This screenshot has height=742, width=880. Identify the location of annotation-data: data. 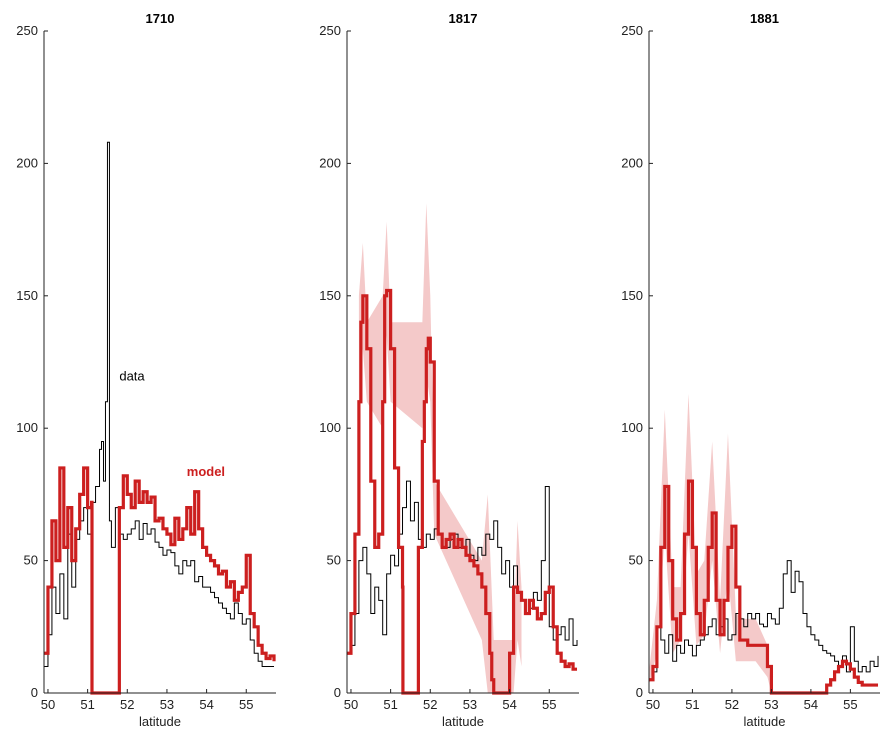
(132, 376).